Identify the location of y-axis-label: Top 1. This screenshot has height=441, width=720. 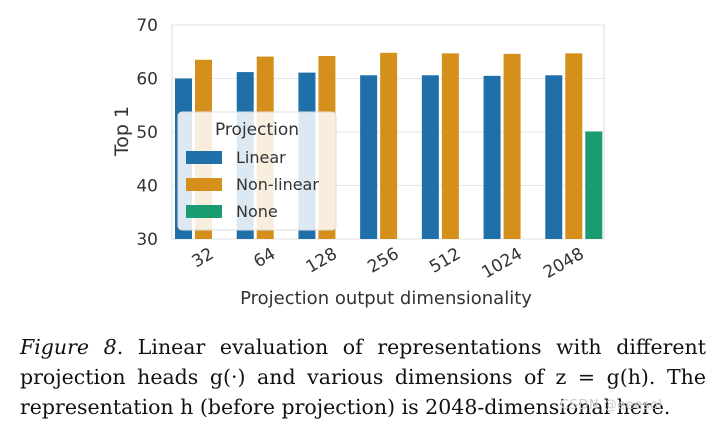
(122, 131).